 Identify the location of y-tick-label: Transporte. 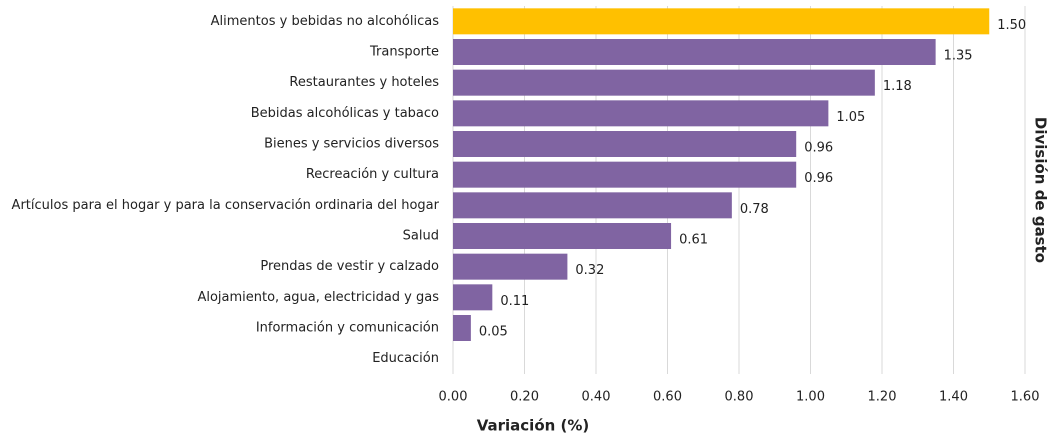
(404, 52).